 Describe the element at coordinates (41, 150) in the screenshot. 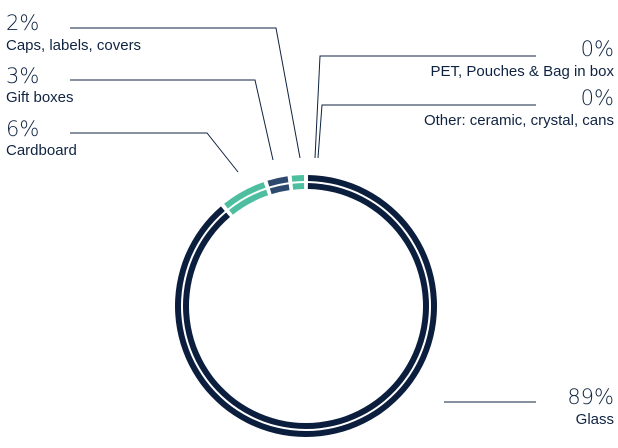

I see `category-label-cardboard: Cardboard` at that location.